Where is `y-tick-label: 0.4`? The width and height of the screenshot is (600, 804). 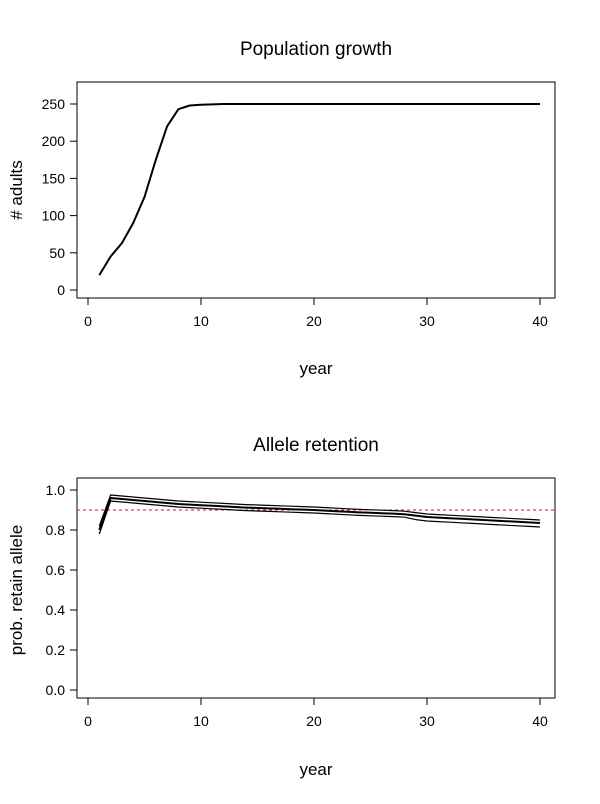 y-tick-label: 0.4 is located at coordinates (56, 610).